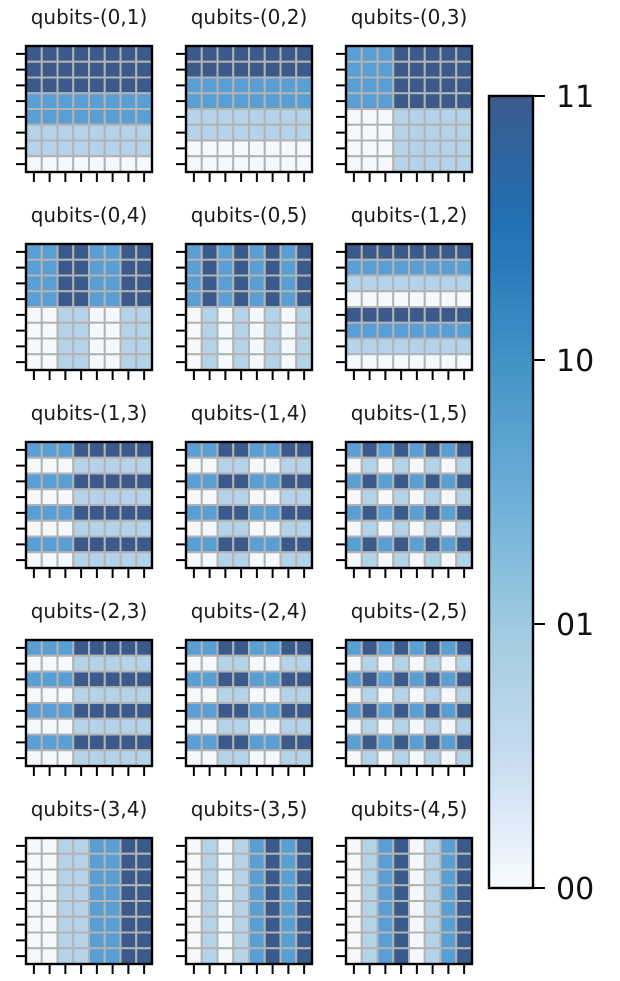 This screenshot has height=981, width=620. I want to click on panel-title: qubits-(3,4), so click(89, 809).